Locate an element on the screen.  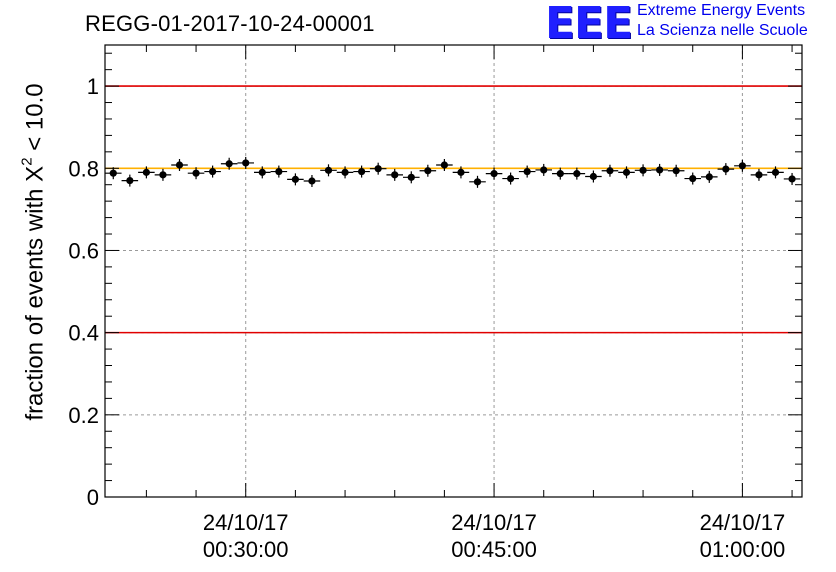
y-tick-label: 0 is located at coordinates (93, 497).